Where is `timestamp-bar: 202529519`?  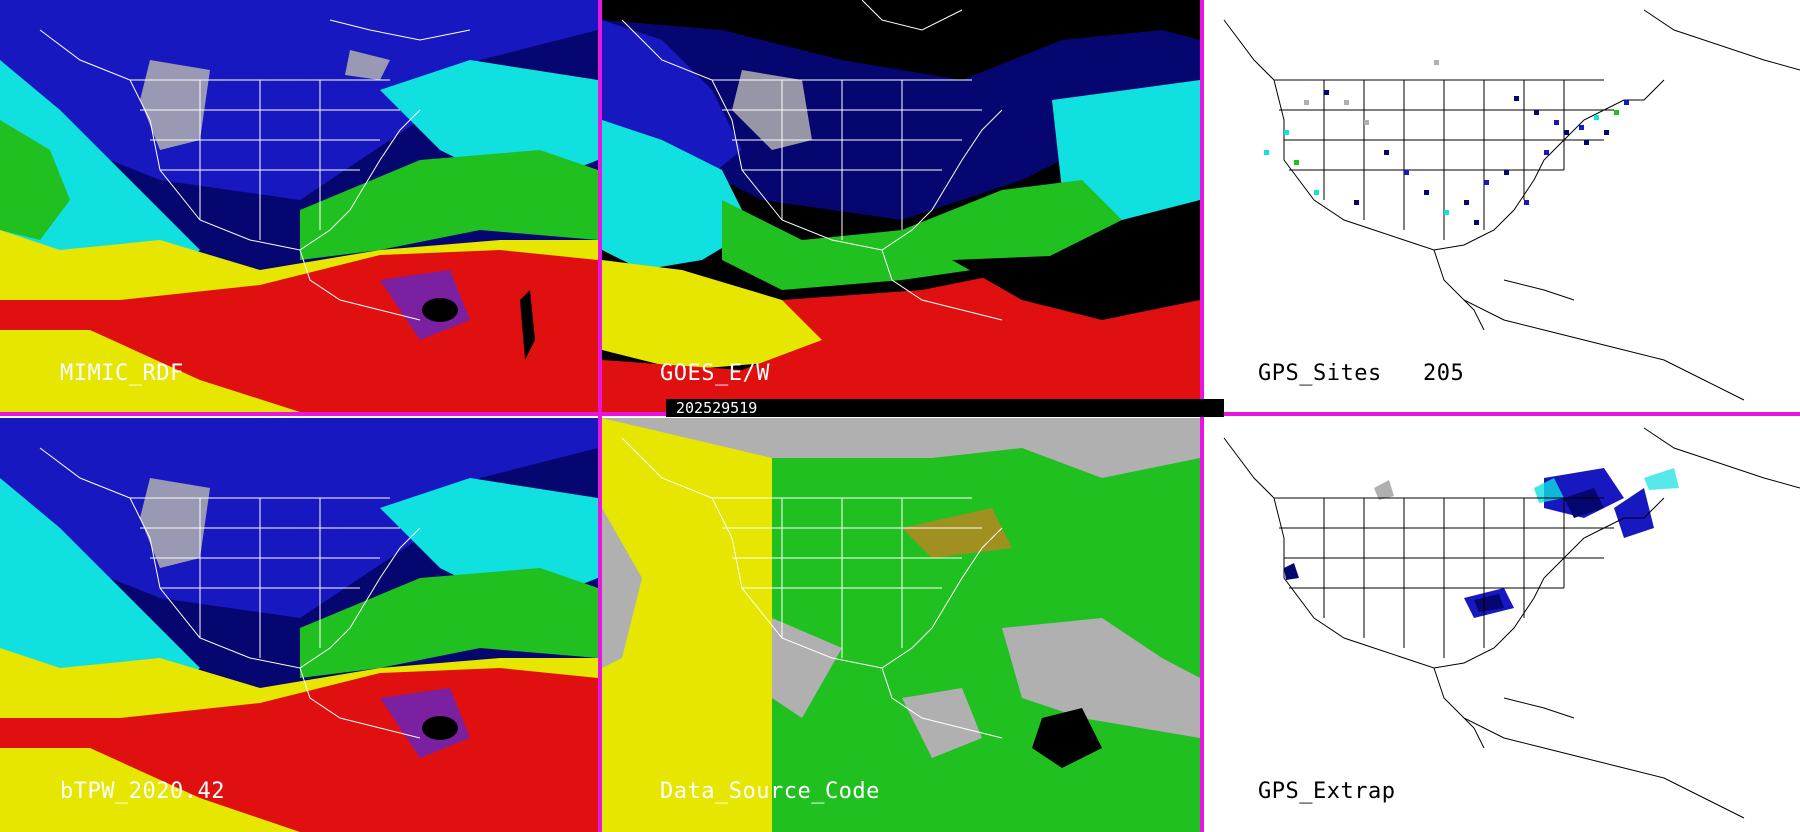
timestamp-bar: 202529519 is located at coordinates (945, 408).